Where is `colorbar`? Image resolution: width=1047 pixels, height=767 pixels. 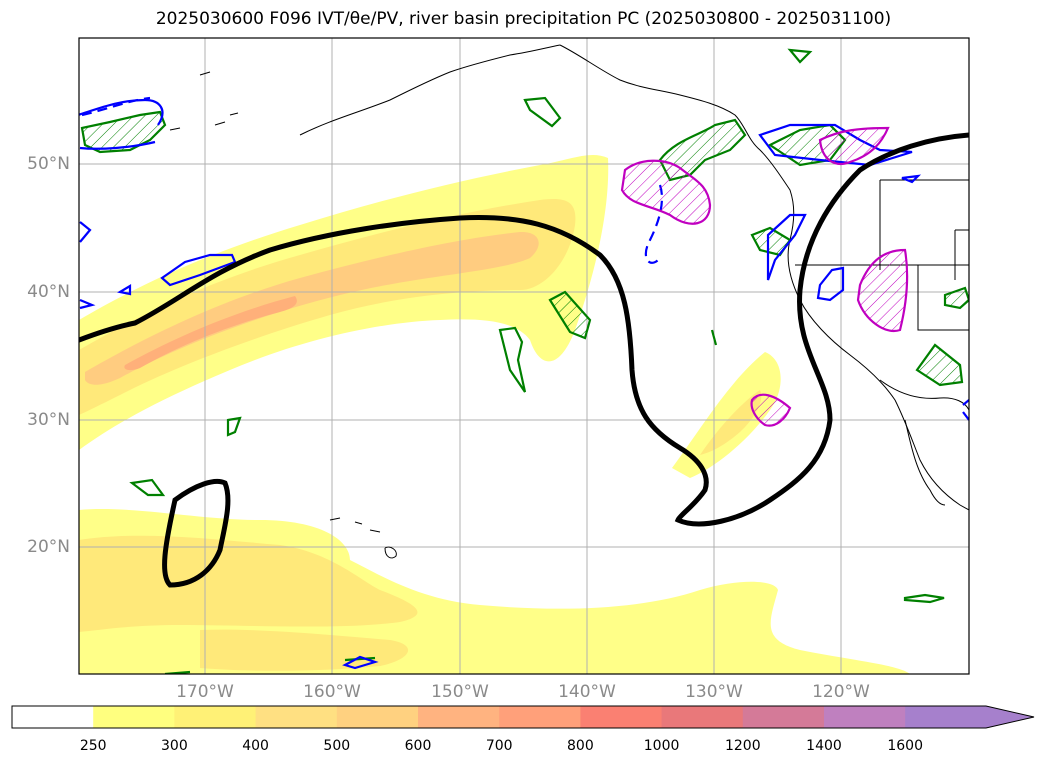
colorbar is located at coordinates (523, 717).